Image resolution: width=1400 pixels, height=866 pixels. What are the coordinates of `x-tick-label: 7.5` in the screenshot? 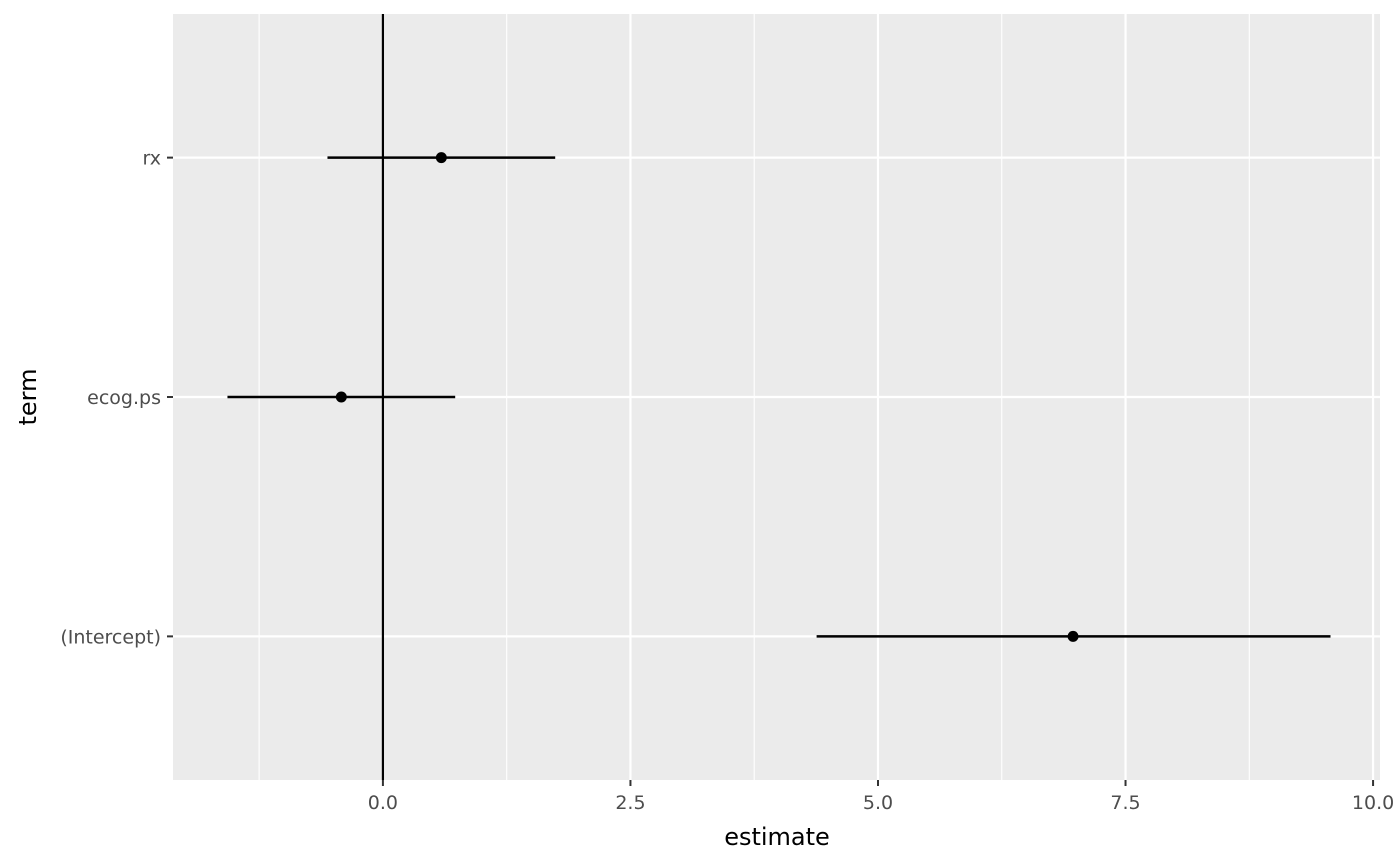 It's located at (1125, 803).